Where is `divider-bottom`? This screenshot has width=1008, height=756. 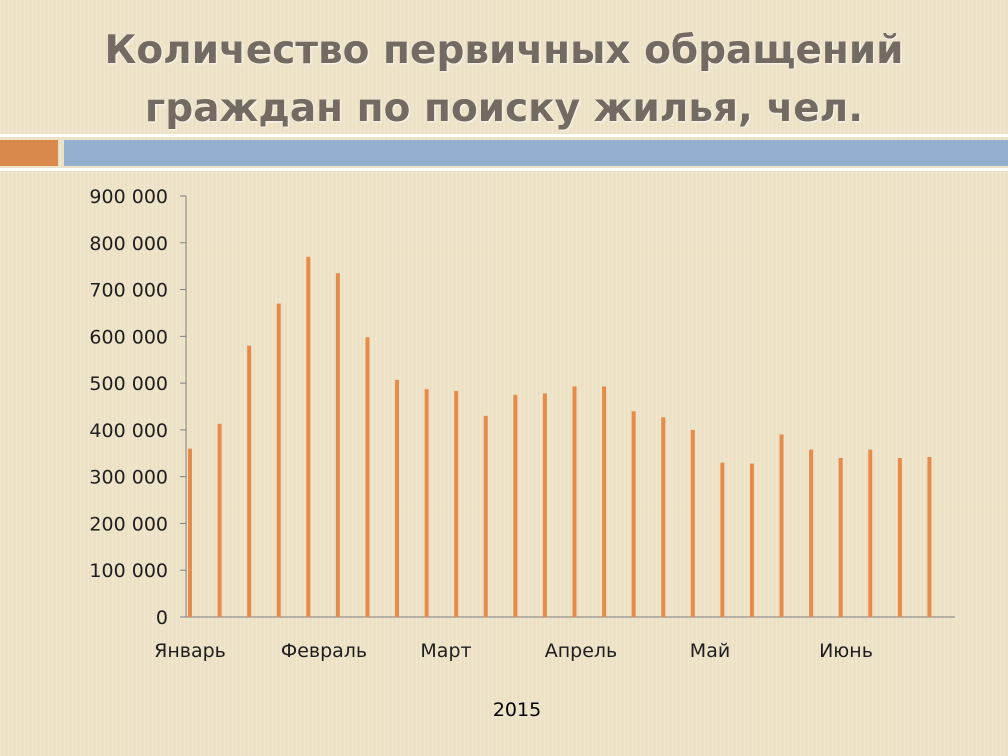
divider-bottom is located at coordinates (504, 169).